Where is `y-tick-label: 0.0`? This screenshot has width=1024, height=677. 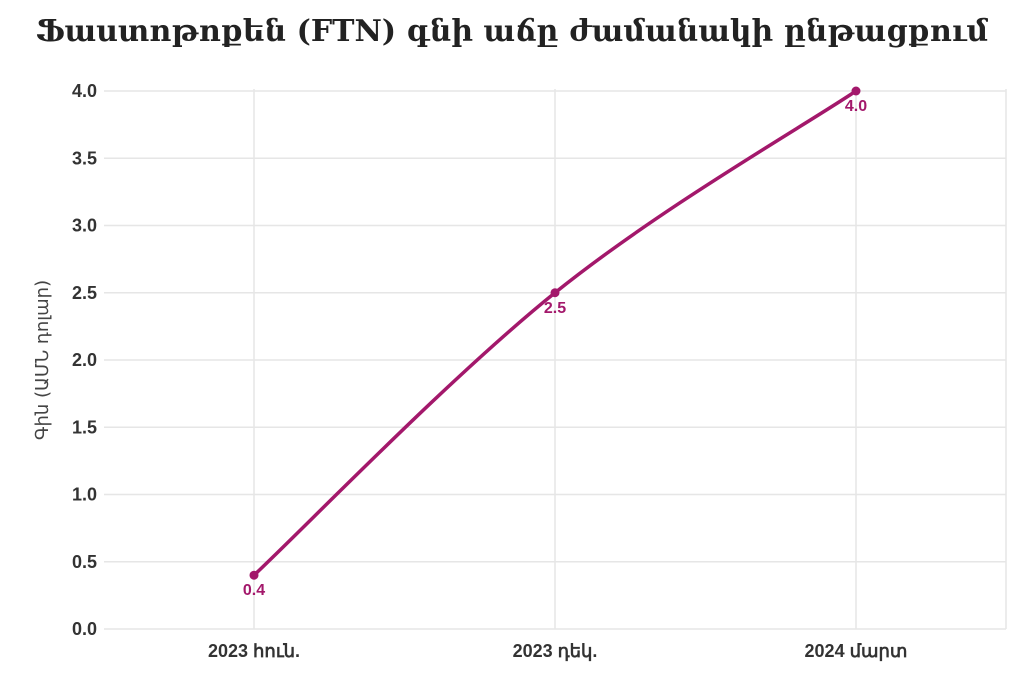
y-tick-label: 0.0 is located at coordinates (84, 629).